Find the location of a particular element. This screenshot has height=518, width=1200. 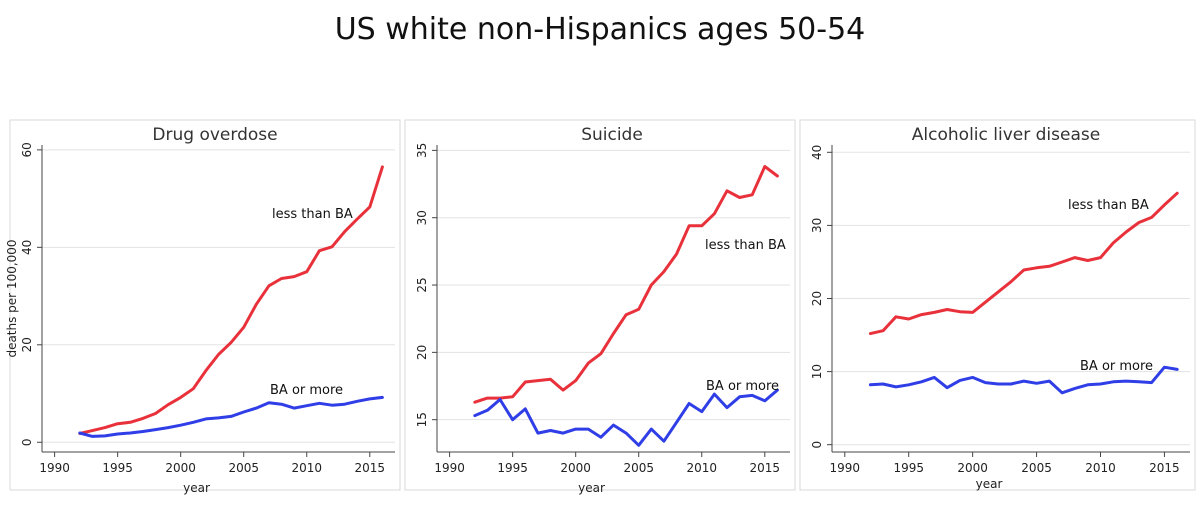

panel-title: Drug overdose is located at coordinates (214, 135).